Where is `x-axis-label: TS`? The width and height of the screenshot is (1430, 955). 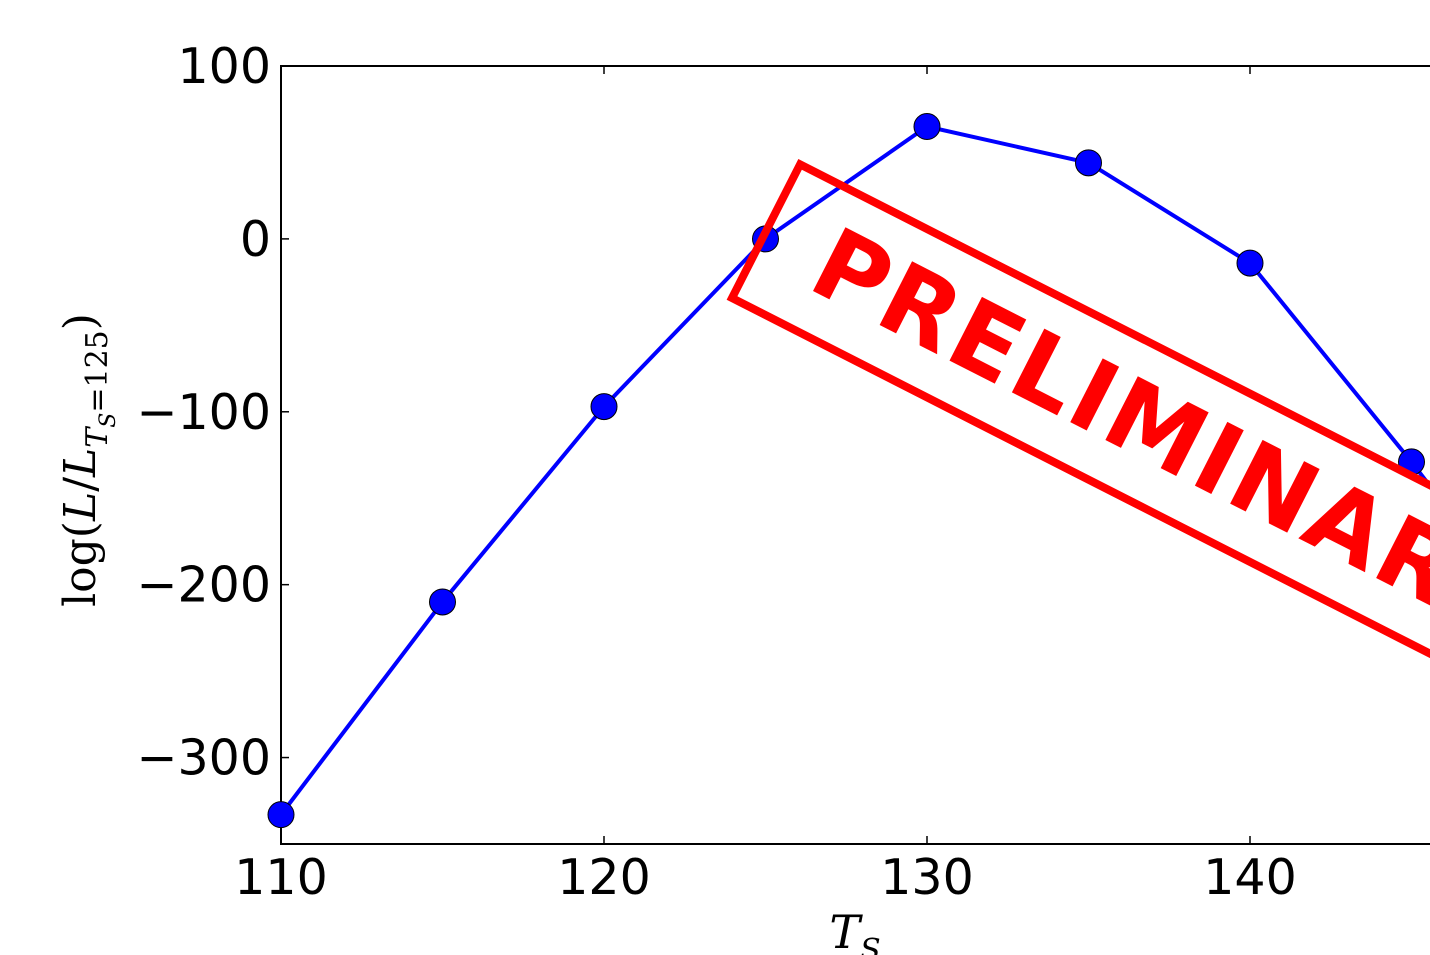 x-axis-label: TS is located at coordinates (854, 930).